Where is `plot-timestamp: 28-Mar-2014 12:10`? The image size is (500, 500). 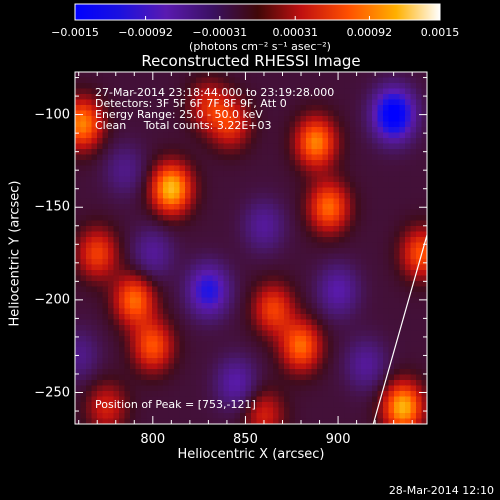
plot-timestamp: 28-Mar-2014 12:10 is located at coordinates (441, 490).